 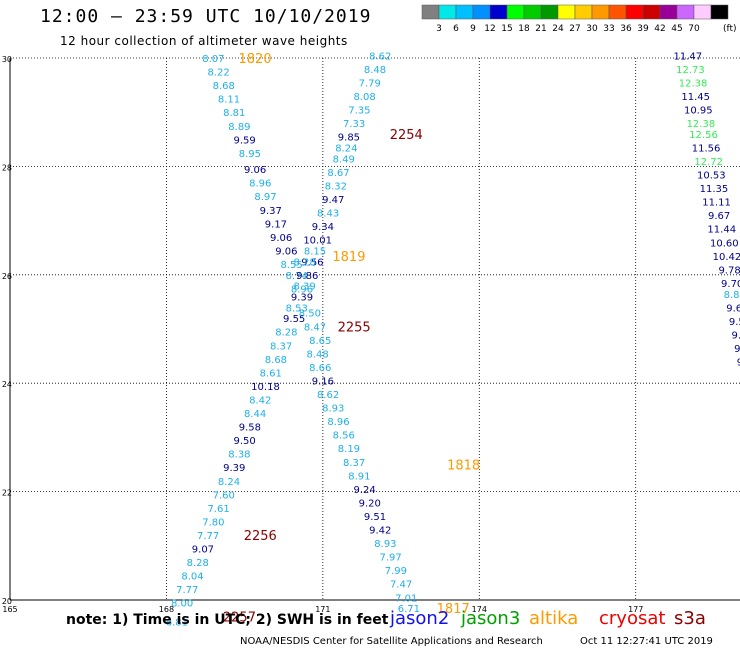 What do you see at coordinates (250, 154) in the screenshot?
I see `swh-value: 8.95` at bounding box center [250, 154].